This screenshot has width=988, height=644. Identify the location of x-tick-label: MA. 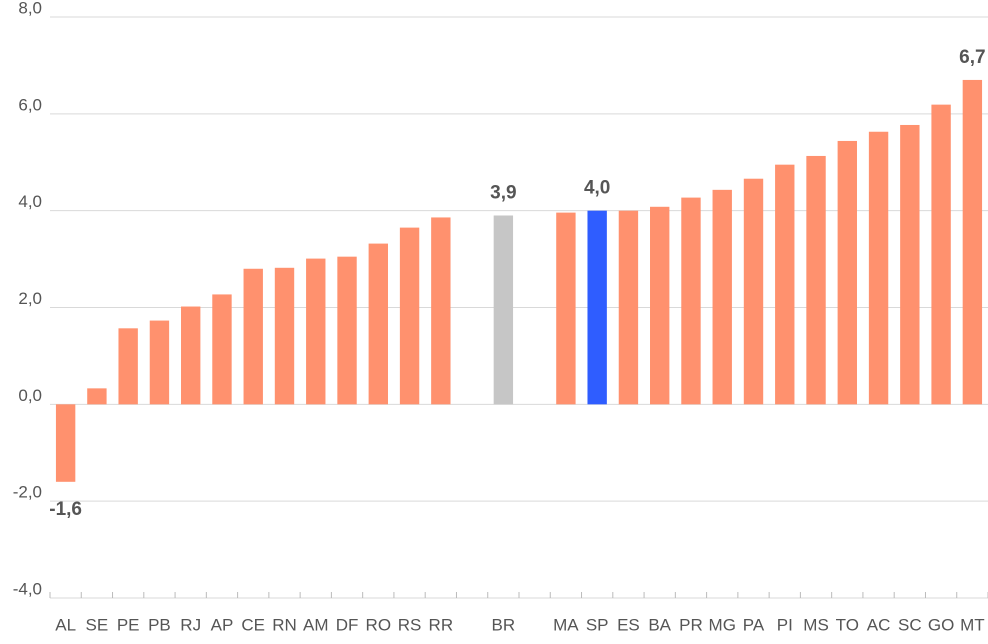
(566, 624).